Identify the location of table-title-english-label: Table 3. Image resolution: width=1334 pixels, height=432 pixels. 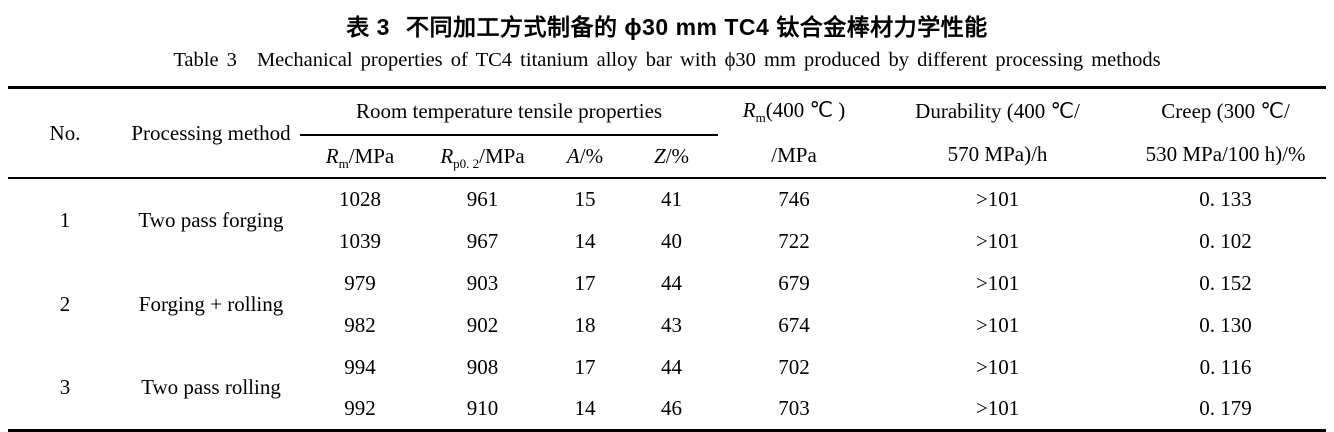
(205, 60).